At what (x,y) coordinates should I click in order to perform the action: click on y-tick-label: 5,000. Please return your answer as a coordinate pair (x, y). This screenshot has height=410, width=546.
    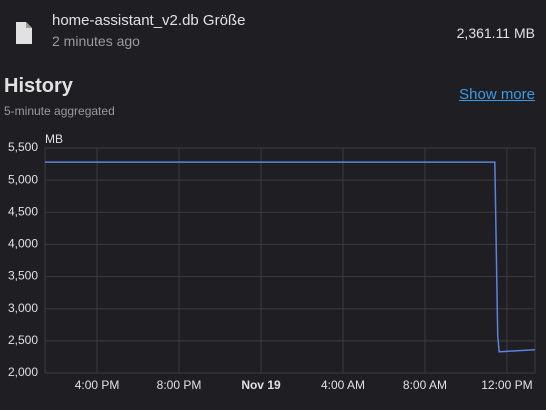
    Looking at the image, I should click on (23, 179).